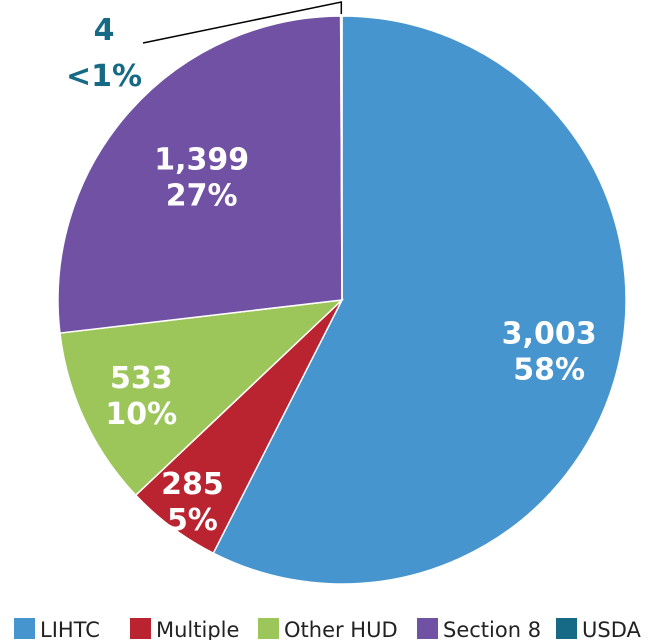 The height and width of the screenshot is (644, 662). Describe the element at coordinates (202, 196) in the screenshot. I see `percent-label-section-8: 27%` at that location.